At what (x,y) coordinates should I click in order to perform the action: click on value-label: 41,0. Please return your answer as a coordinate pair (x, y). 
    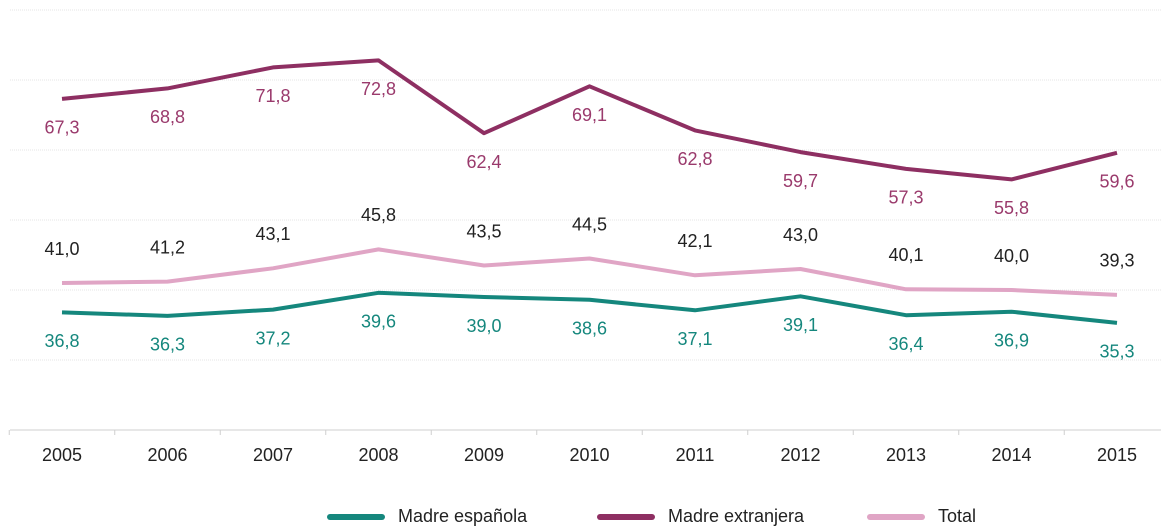
    Looking at the image, I should click on (61, 249).